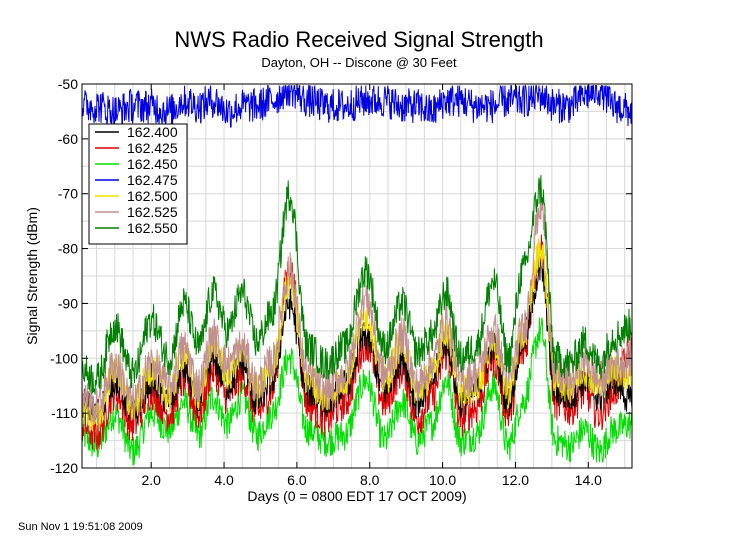  What do you see at coordinates (152, 212) in the screenshot?
I see `legend-label: 162.525` at bounding box center [152, 212].